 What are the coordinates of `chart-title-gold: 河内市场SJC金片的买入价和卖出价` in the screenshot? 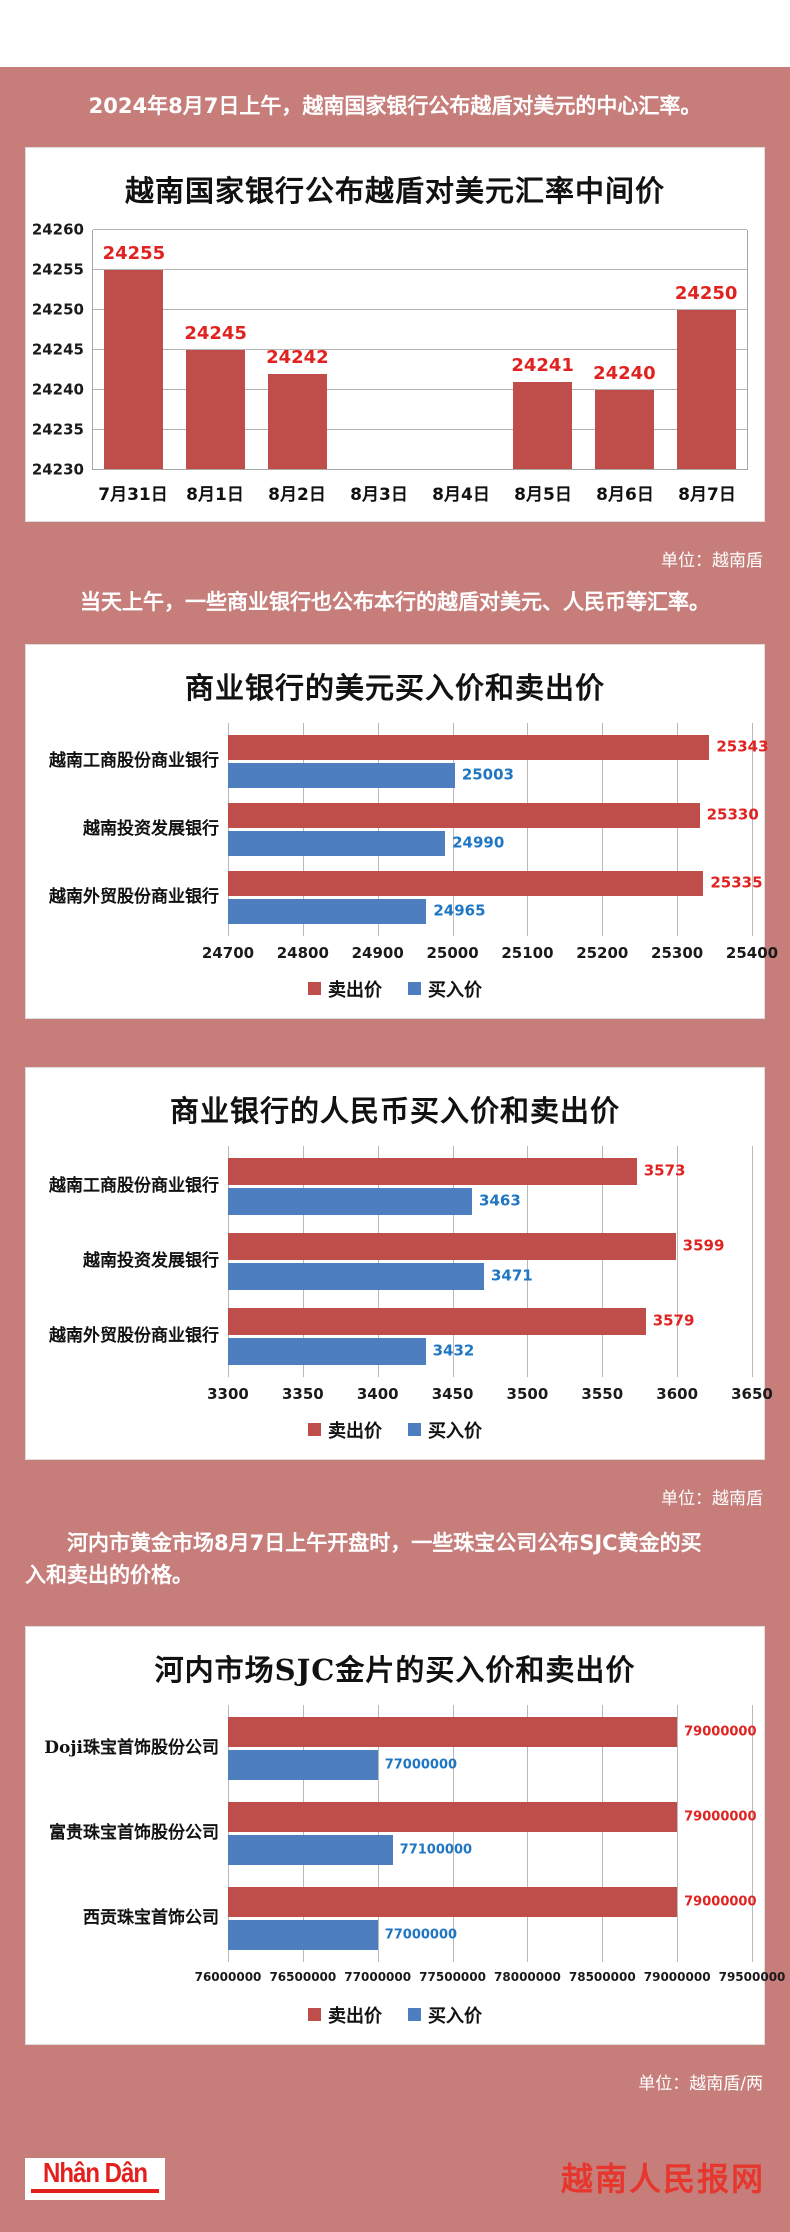 It's located at (395, 1669).